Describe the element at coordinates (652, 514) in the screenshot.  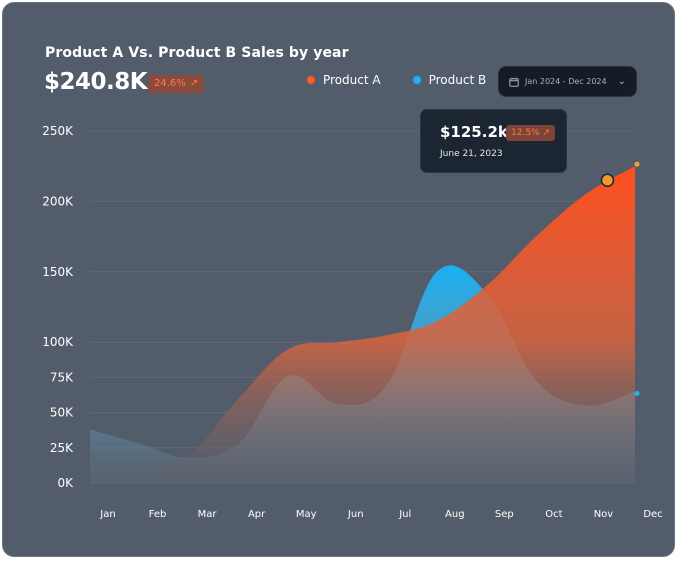
I see `x-tick-label: Dec` at that location.